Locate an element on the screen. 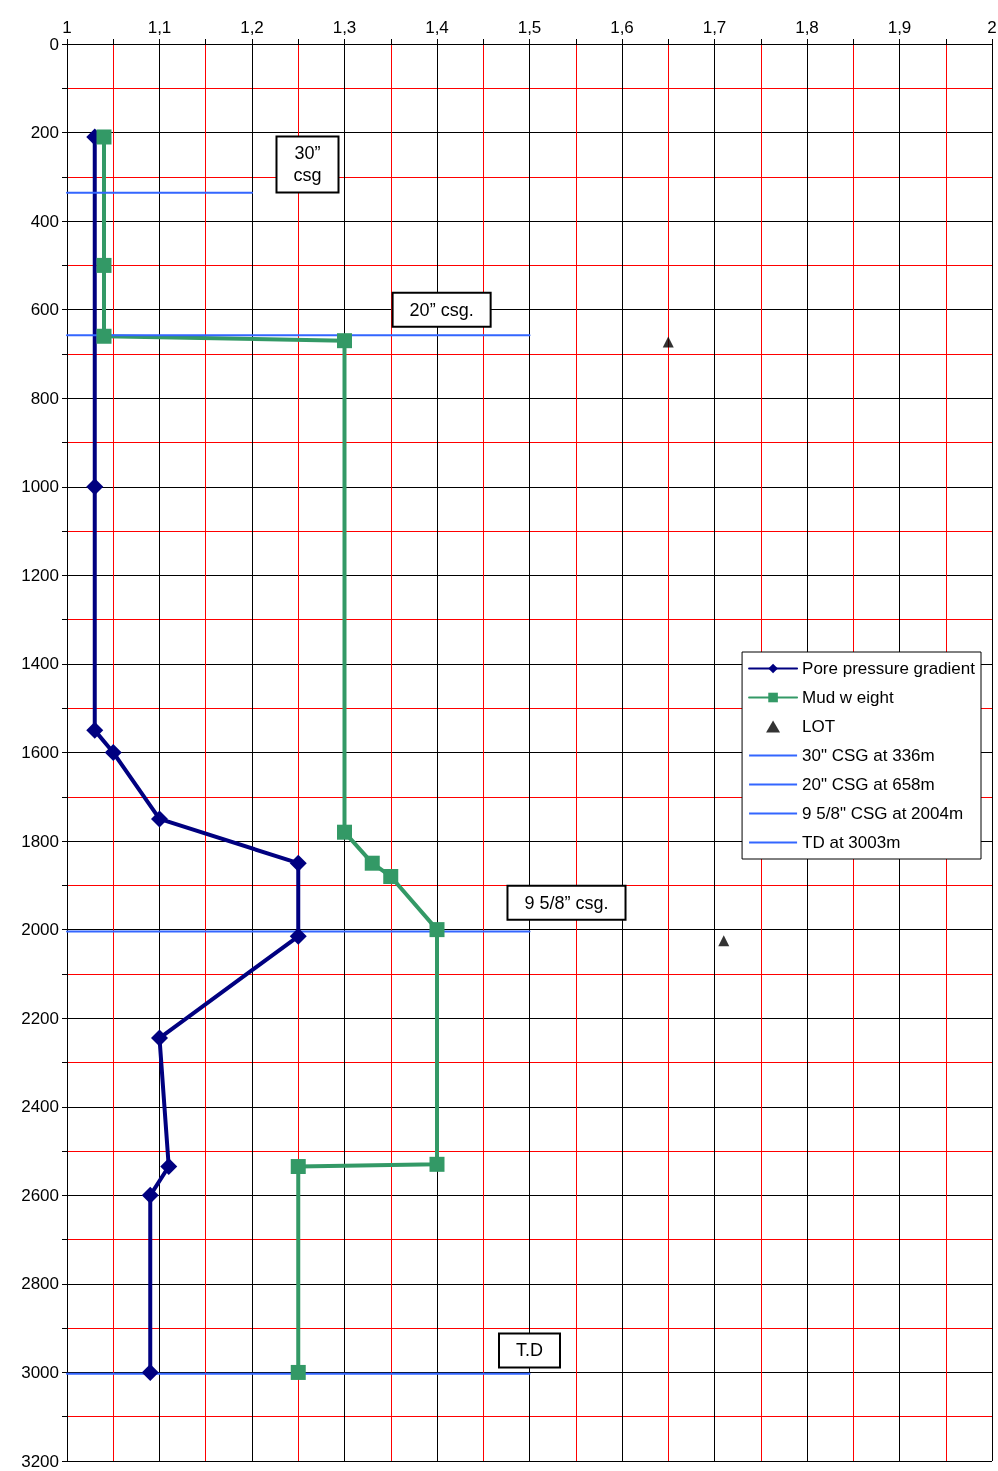 The image size is (998, 1471). annotation: 20” csg. is located at coordinates (441, 309).